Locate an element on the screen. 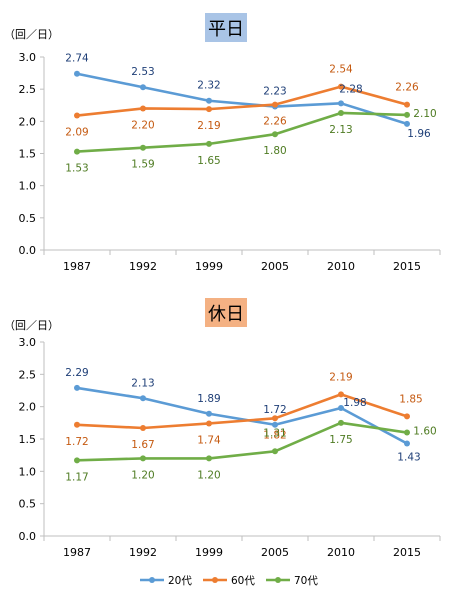 This screenshot has width=450, height=604. data-label: 2.54 is located at coordinates (341, 70).